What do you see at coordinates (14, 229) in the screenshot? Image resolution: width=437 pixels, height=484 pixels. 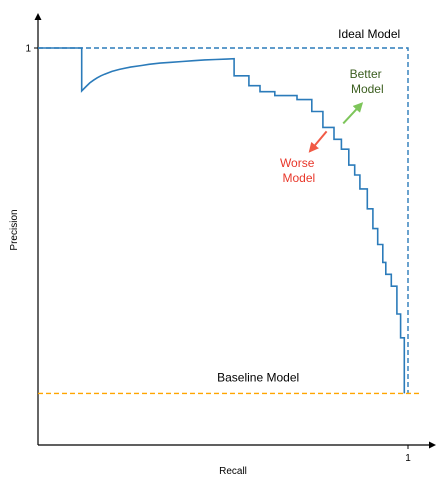 I see `y-axis-label: Precision` at bounding box center [14, 229].